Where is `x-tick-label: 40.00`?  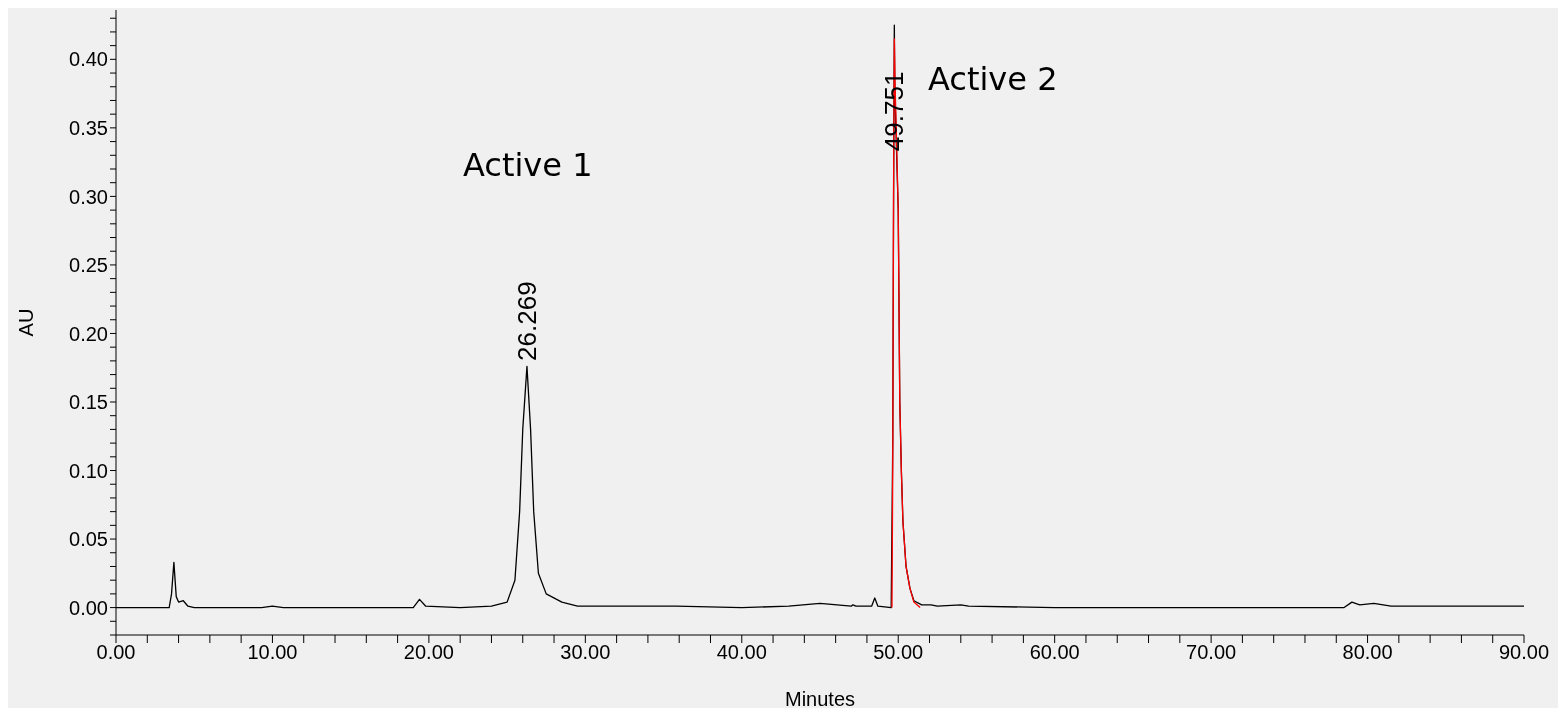 x-tick-label: 40.00 is located at coordinates (741, 652).